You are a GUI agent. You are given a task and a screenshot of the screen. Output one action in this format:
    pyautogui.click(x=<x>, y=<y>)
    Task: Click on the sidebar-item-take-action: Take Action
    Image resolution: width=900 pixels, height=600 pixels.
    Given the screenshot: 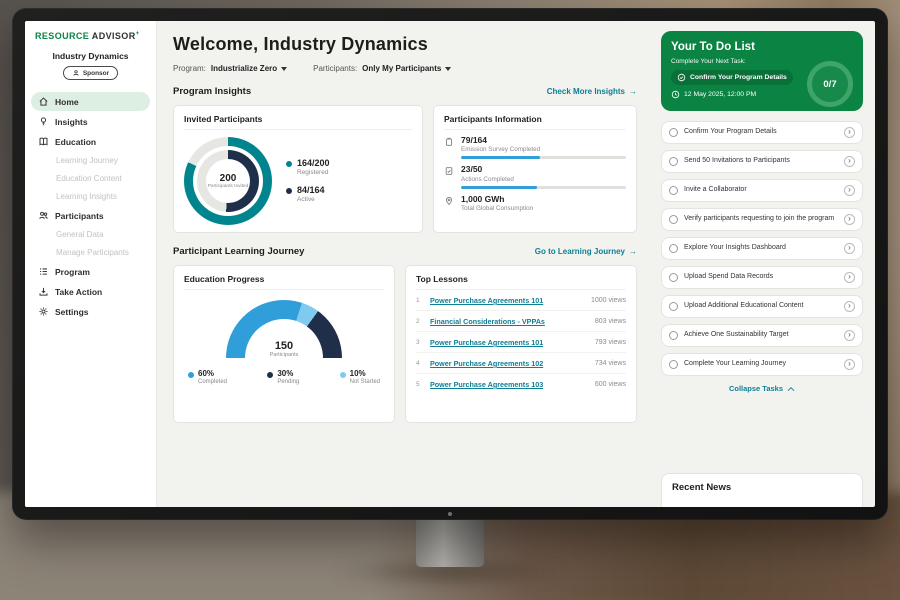 What is the action you would take?
    pyautogui.click(x=90, y=291)
    